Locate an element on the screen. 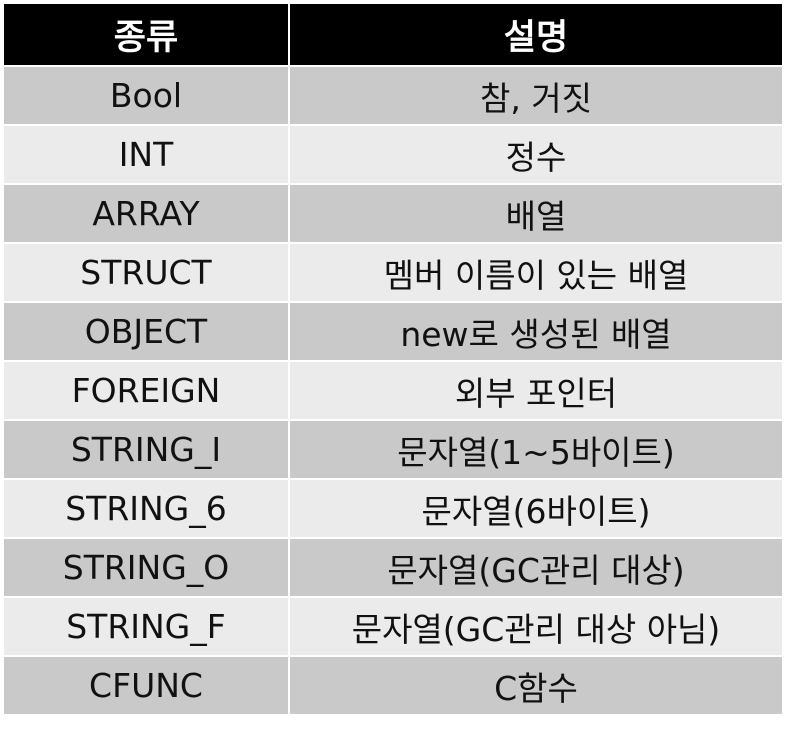  table-row: FOREIGN 외부 포인터 is located at coordinates (393, 390).